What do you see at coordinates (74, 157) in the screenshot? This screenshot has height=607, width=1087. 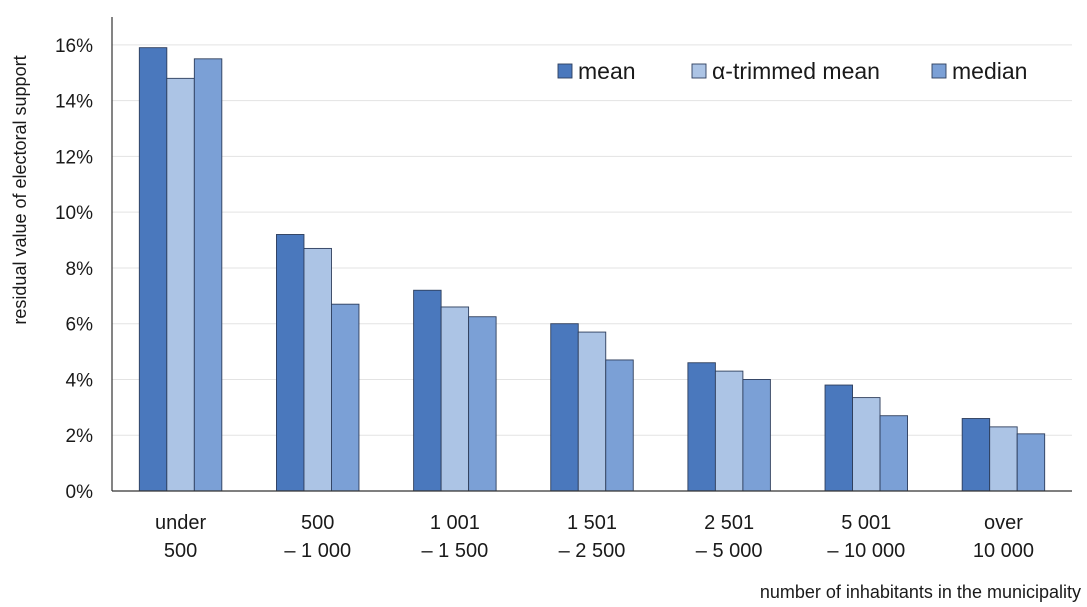 I see `y-tick-label: 12%` at bounding box center [74, 157].